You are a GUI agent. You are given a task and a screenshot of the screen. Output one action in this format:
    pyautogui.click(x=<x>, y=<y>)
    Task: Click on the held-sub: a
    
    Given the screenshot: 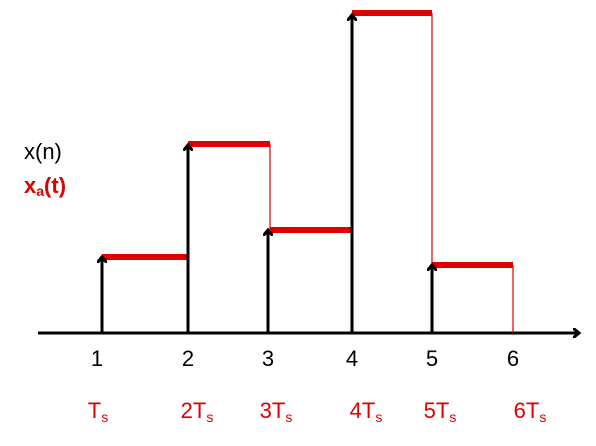 What is the action you would take?
    pyautogui.click(x=40, y=191)
    